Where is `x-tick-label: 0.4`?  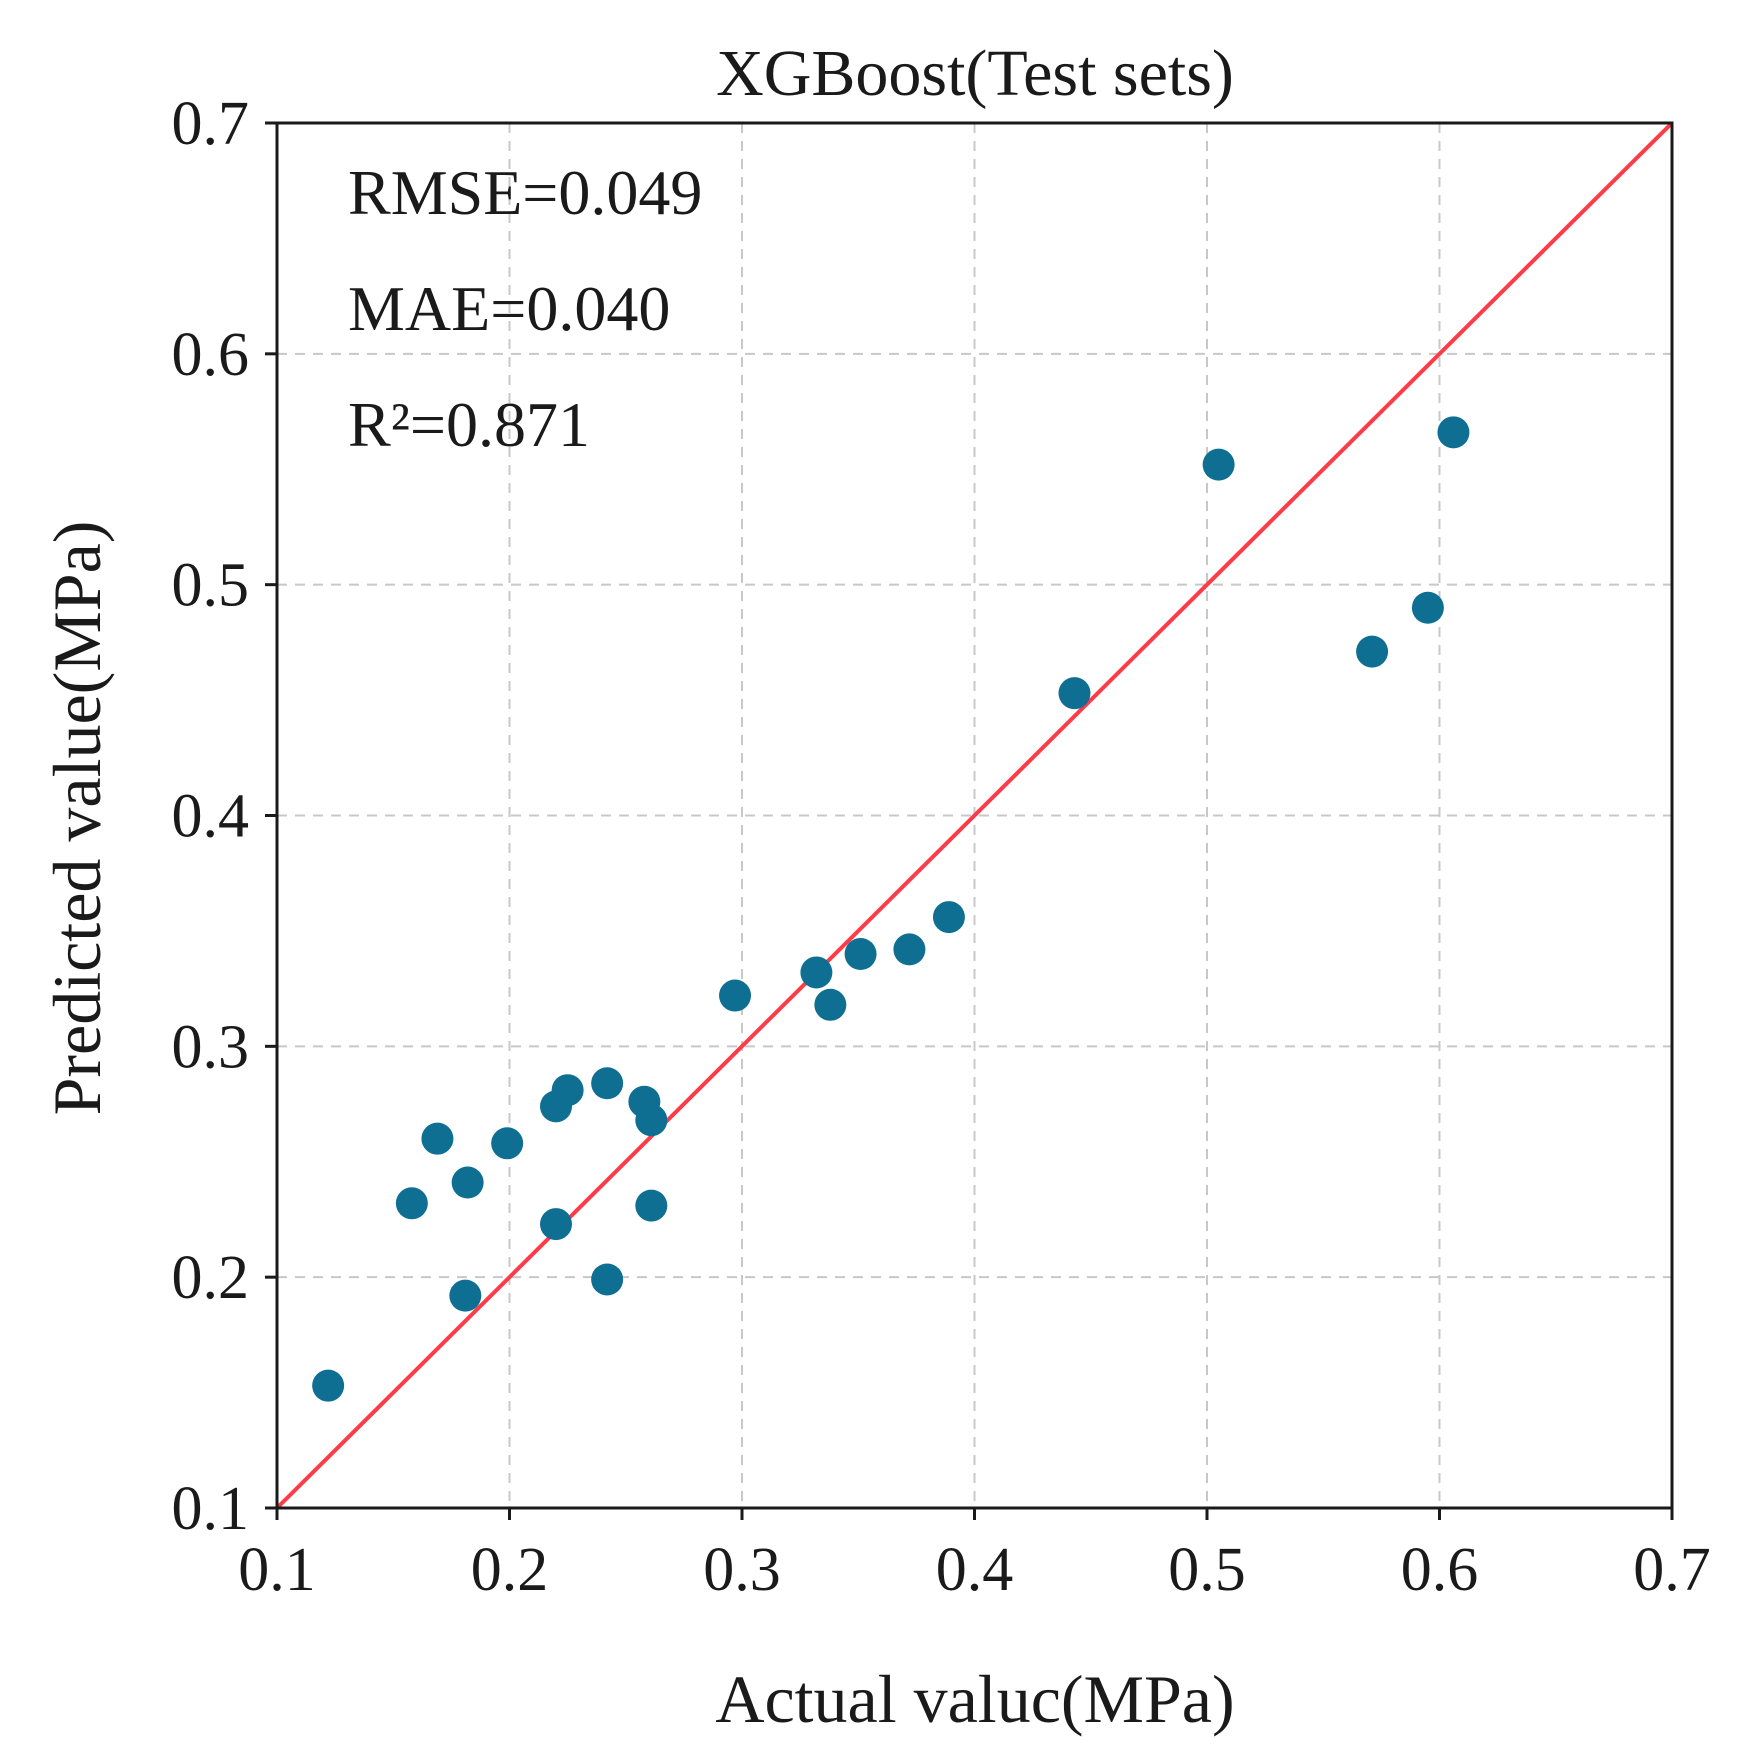 x-tick-label: 0.4 is located at coordinates (975, 1570).